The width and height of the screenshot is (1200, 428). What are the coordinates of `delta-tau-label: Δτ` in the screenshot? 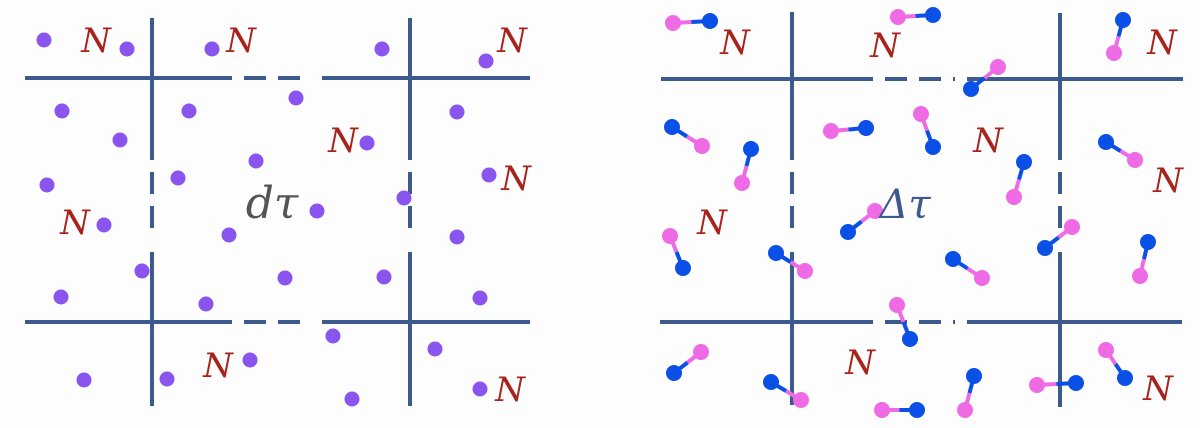 It's located at (904, 205).